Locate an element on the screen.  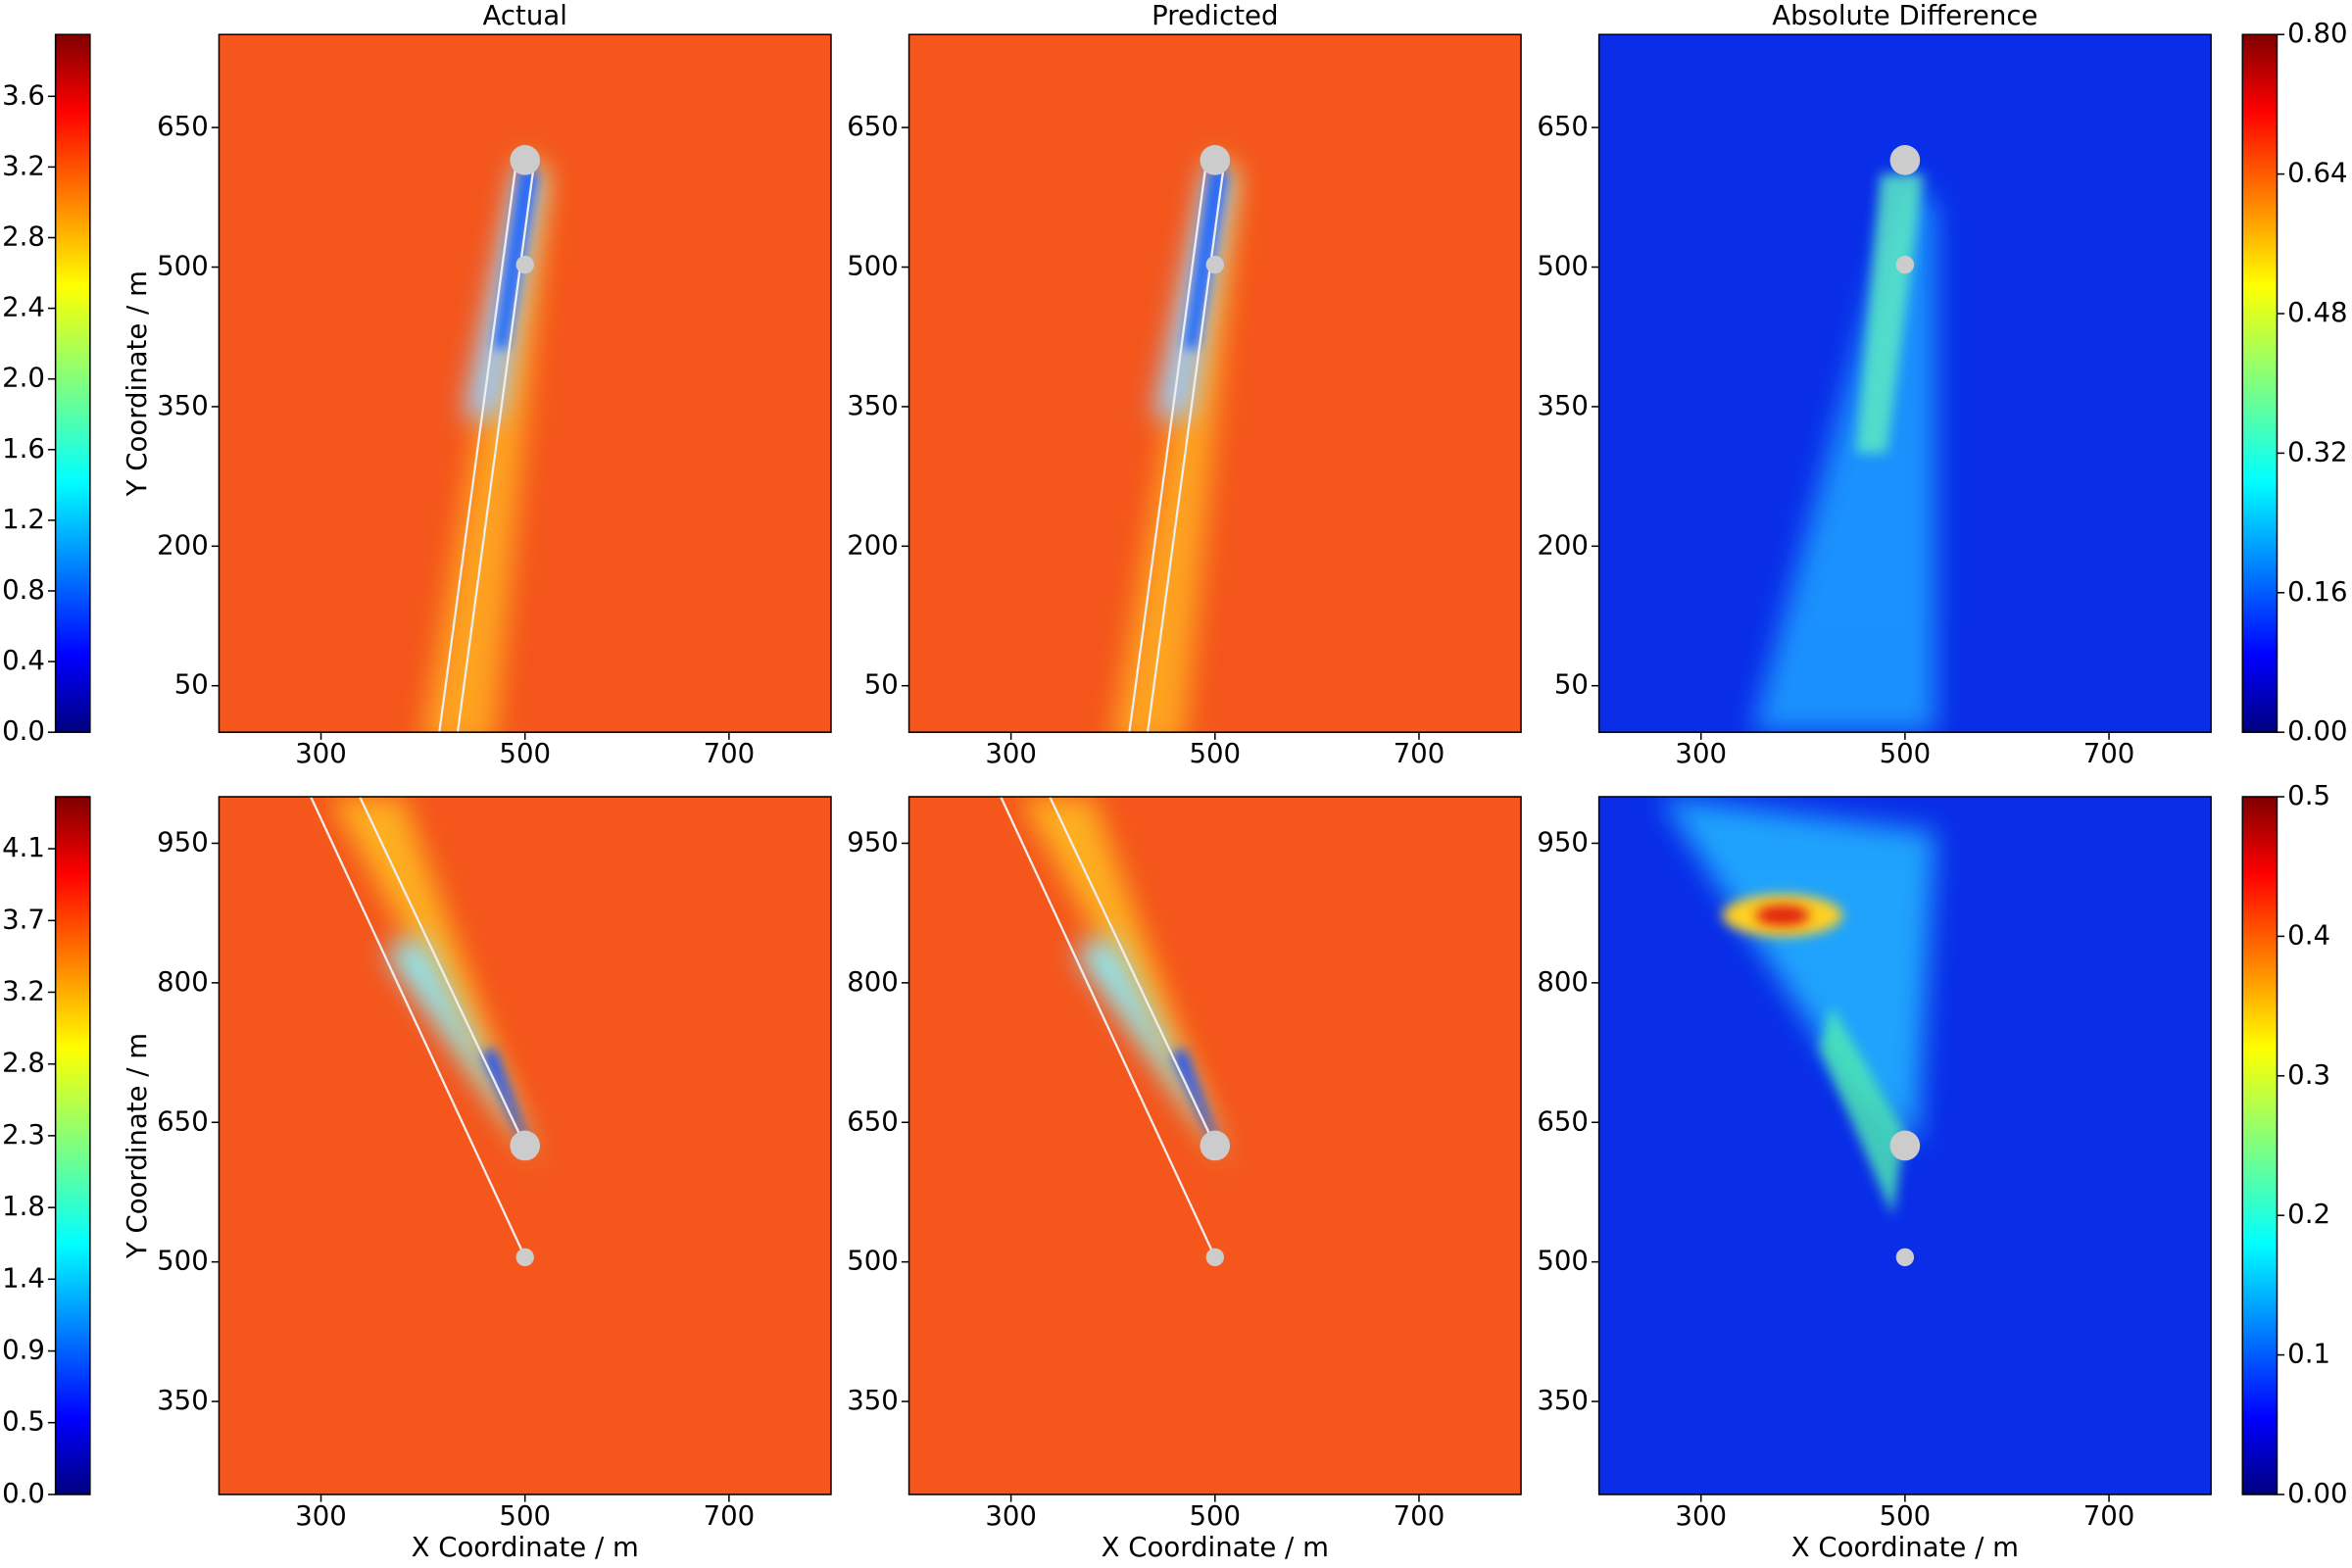
panel-title: Predicted is located at coordinates (1215, 15).